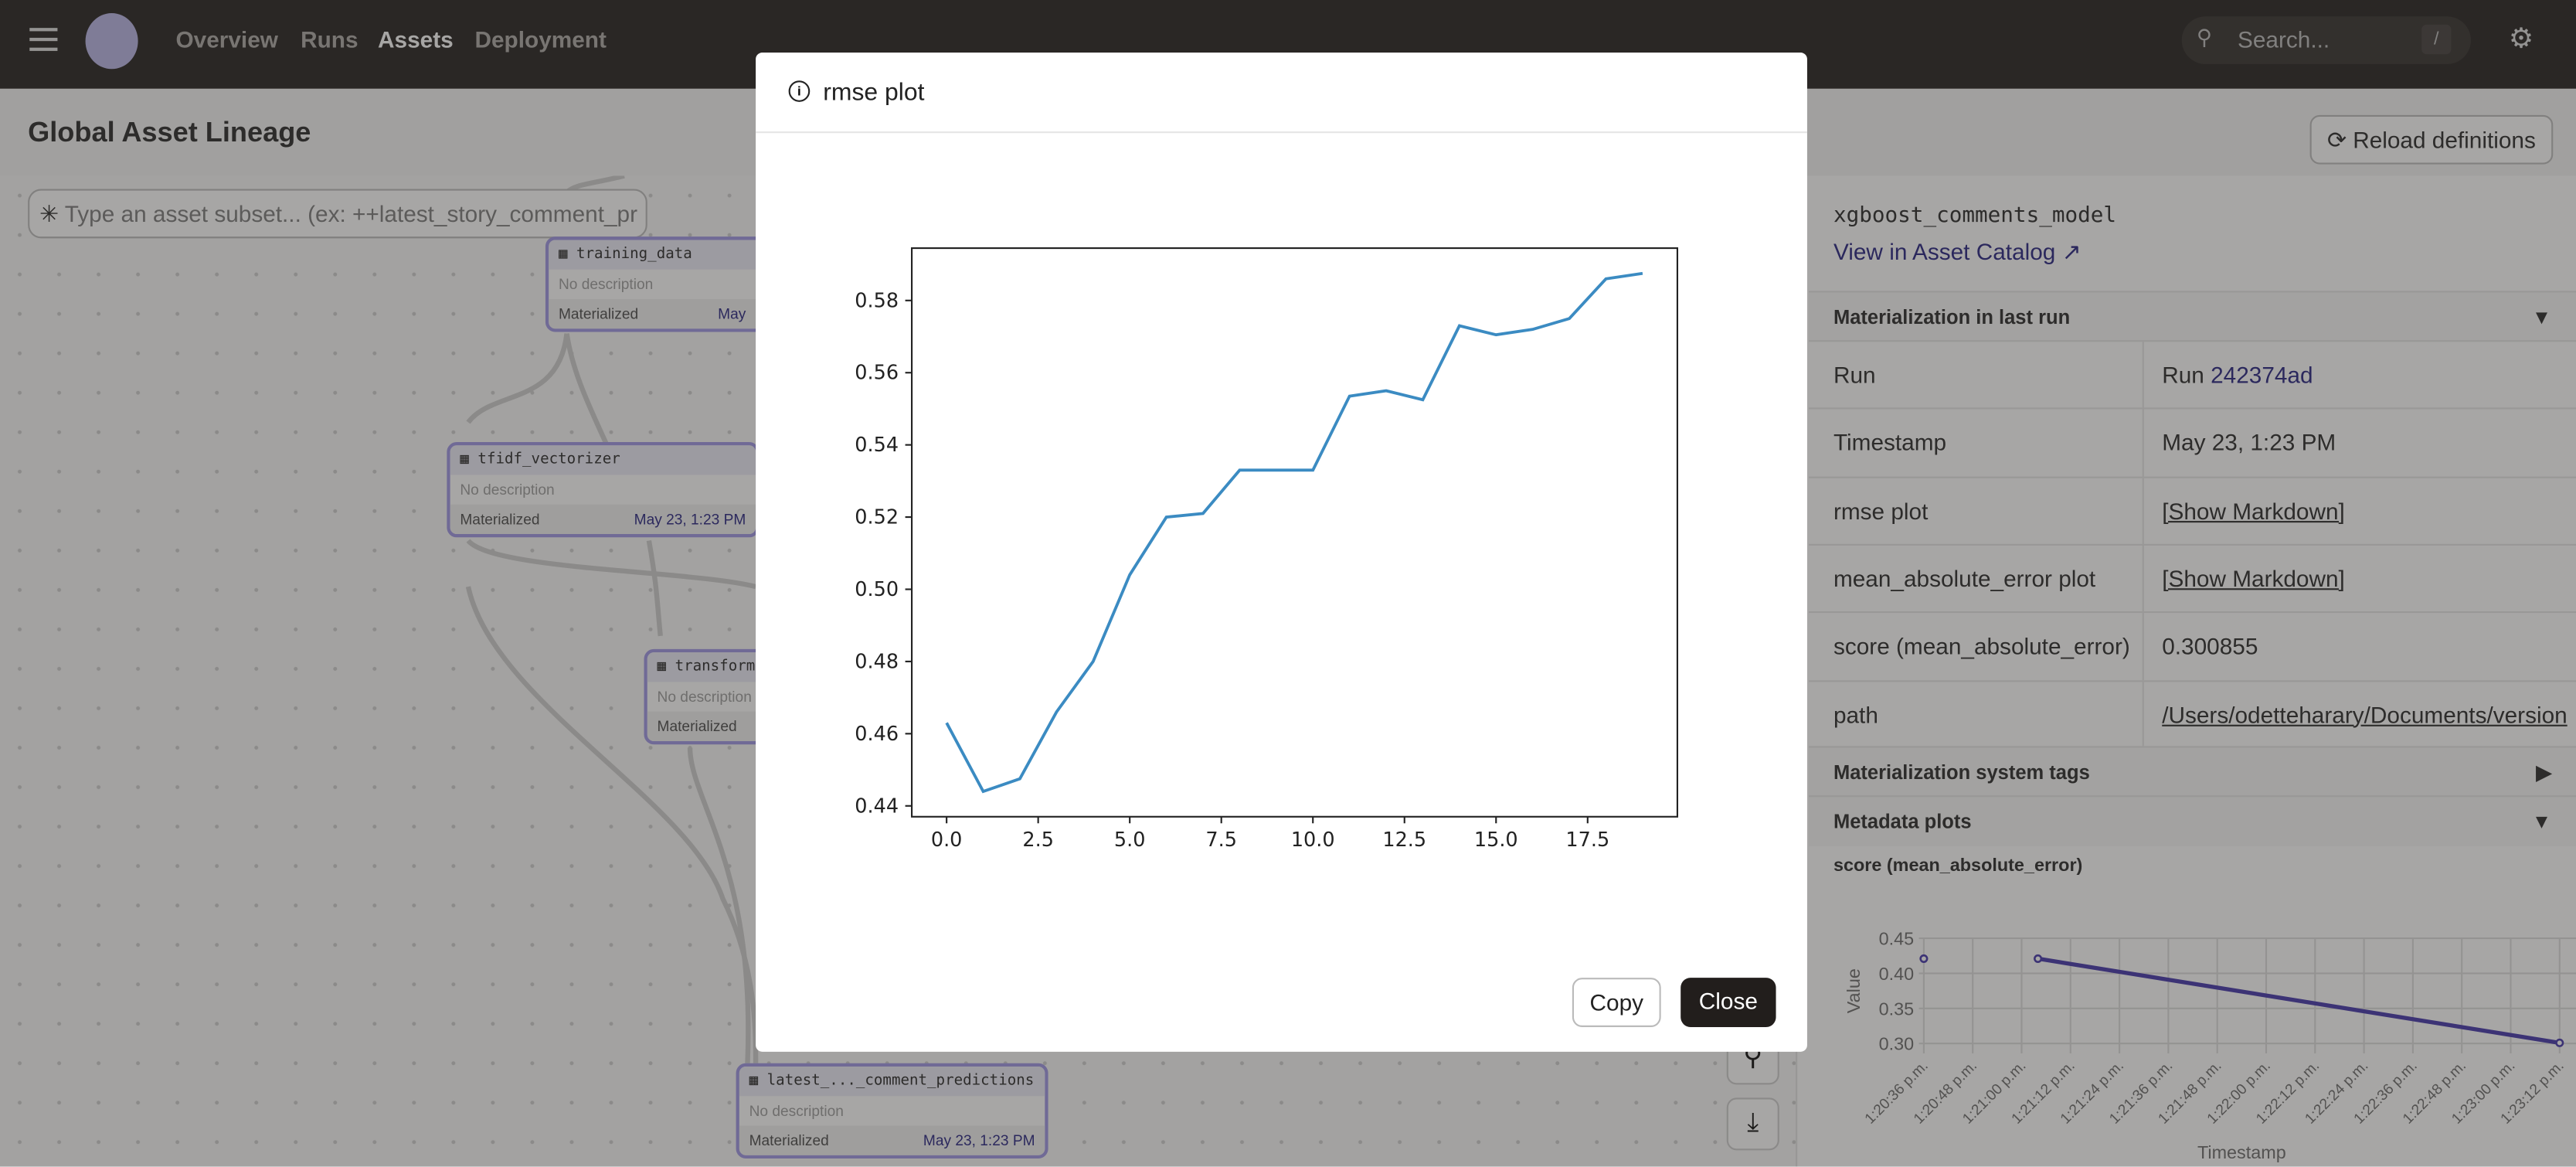 The image size is (2576, 1167). I want to click on plot-frame, so click(1295, 532).